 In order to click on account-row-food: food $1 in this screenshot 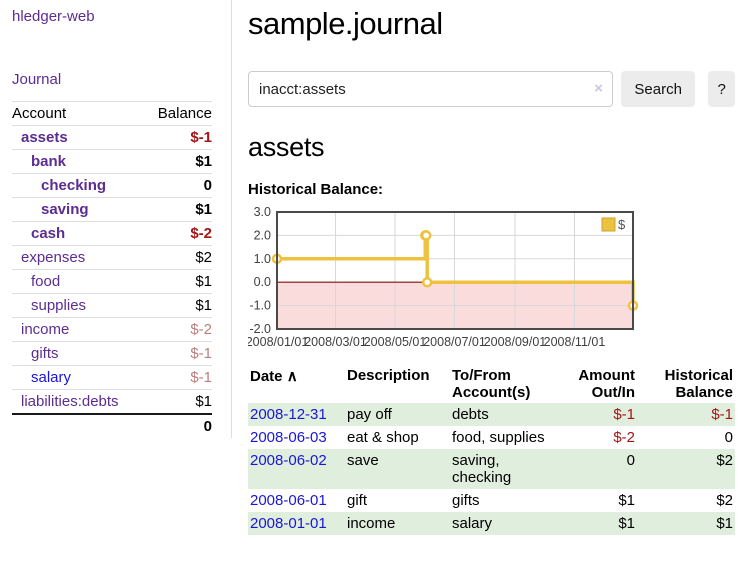, I will do `click(112, 281)`.